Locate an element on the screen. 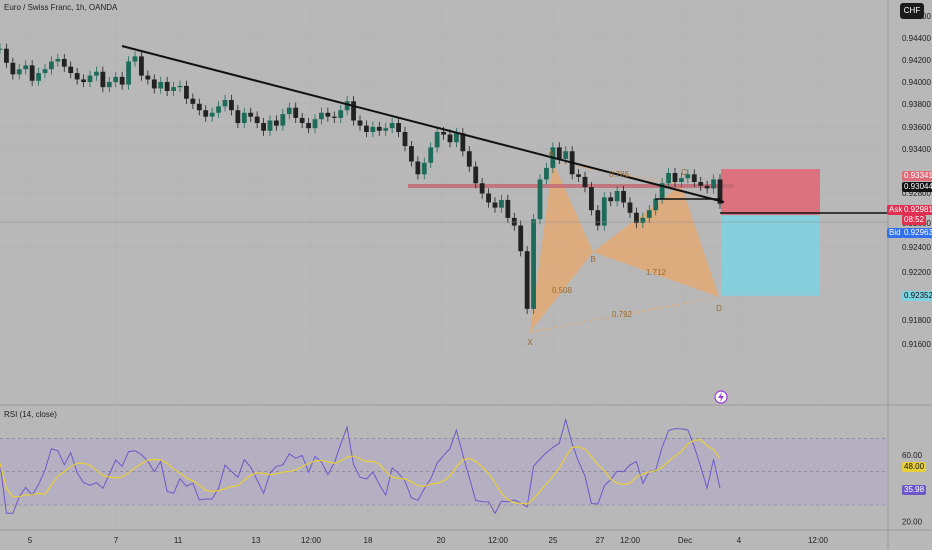 This screenshot has width=932, height=550. bid-price-label: 0.92963 is located at coordinates (917, 233).